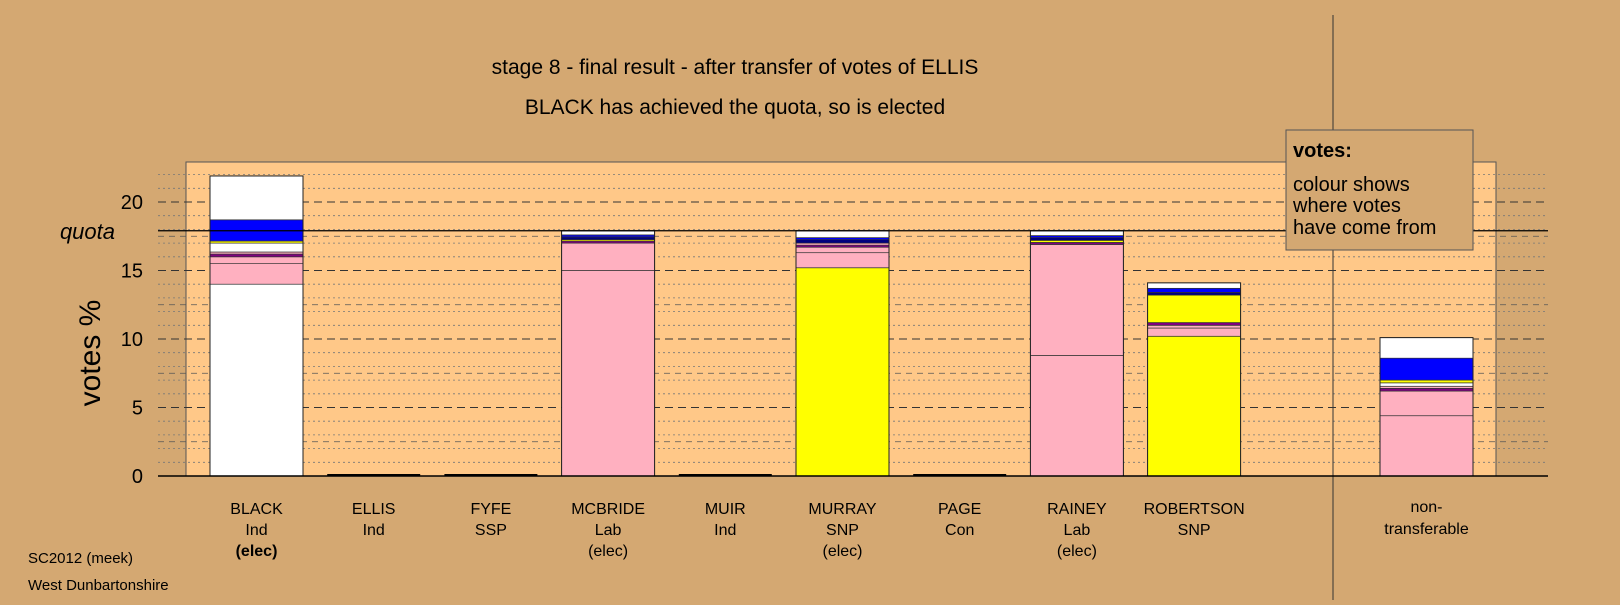 The image size is (1620, 605). What do you see at coordinates (132, 203) in the screenshot?
I see `y-tick-label: 20` at bounding box center [132, 203].